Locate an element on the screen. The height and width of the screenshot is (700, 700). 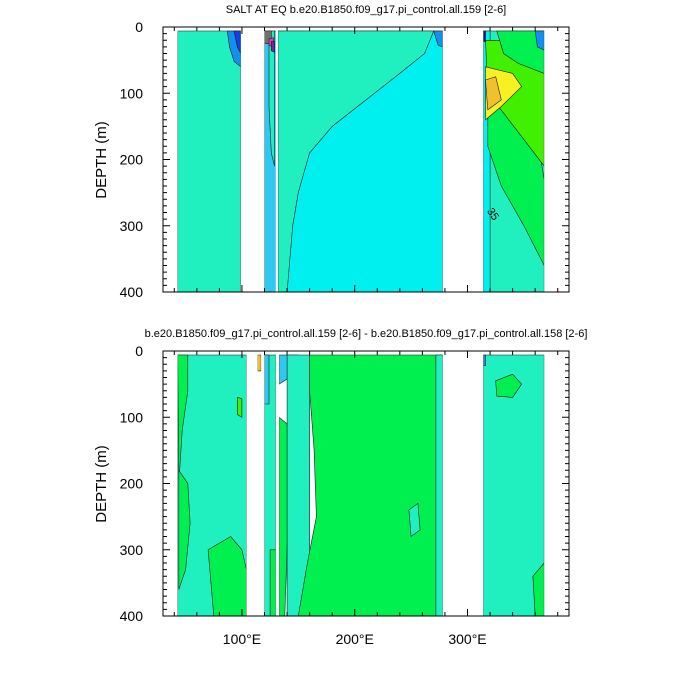
contour-label: 35 is located at coordinates (492, 214).